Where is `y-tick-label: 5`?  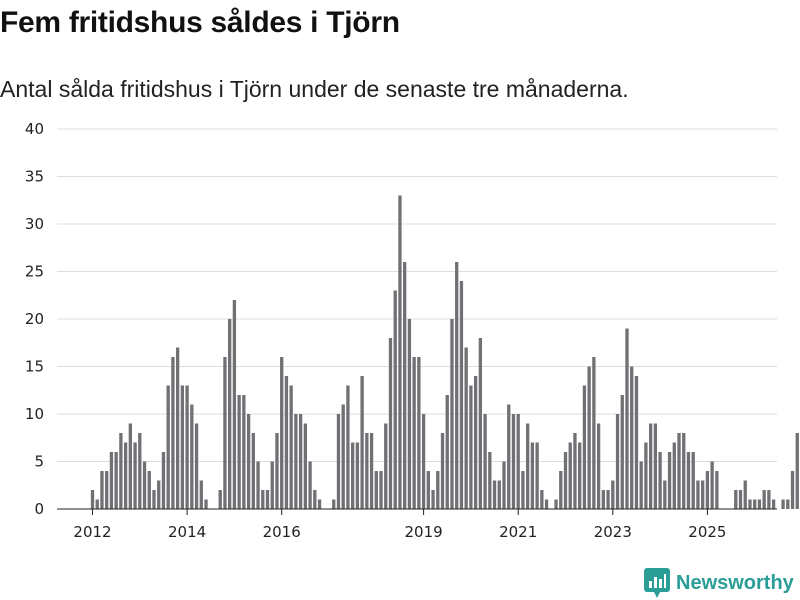 y-tick-label: 5 is located at coordinates (39, 462).